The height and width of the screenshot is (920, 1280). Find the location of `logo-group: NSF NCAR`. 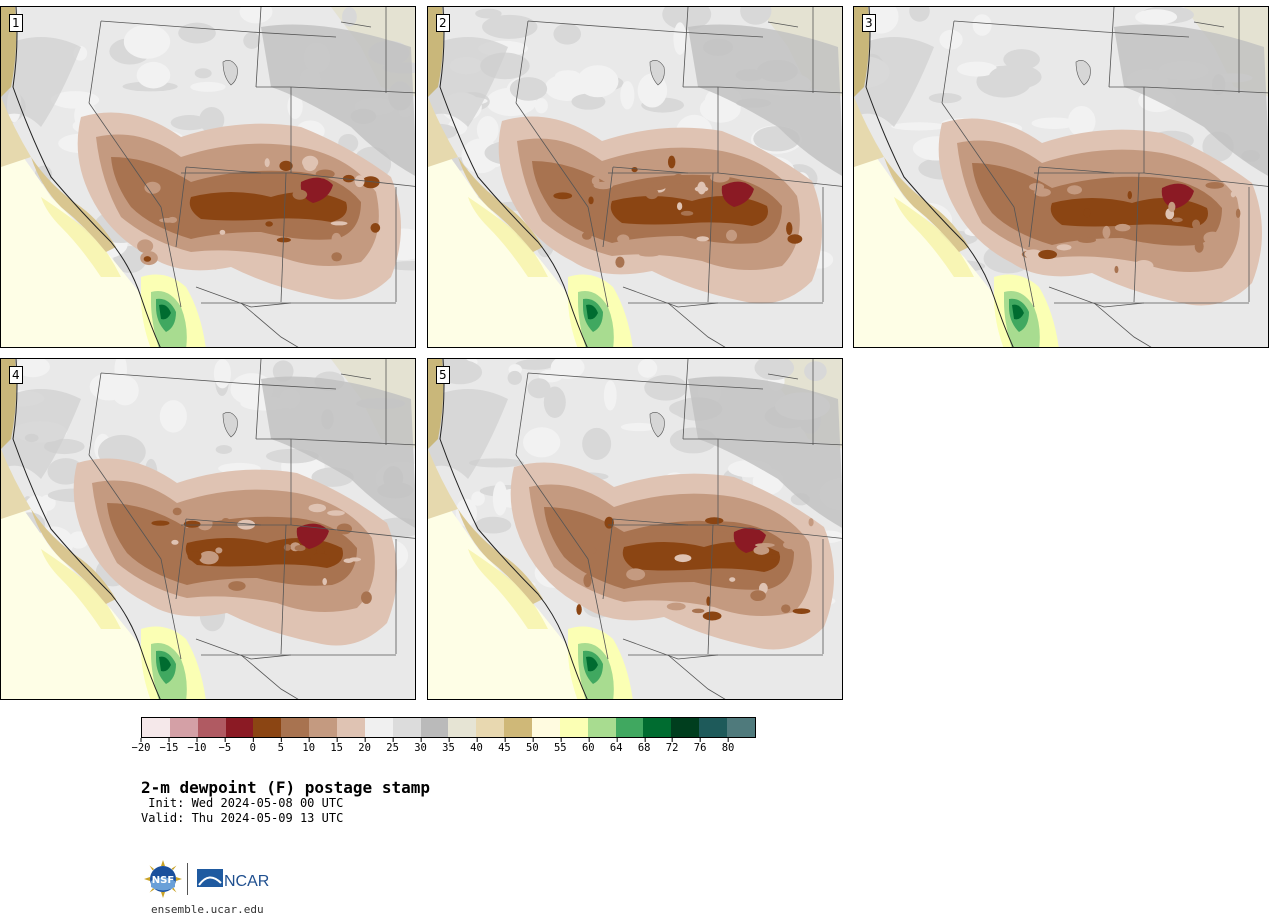

logo-group: NSF NCAR is located at coordinates (214, 880).